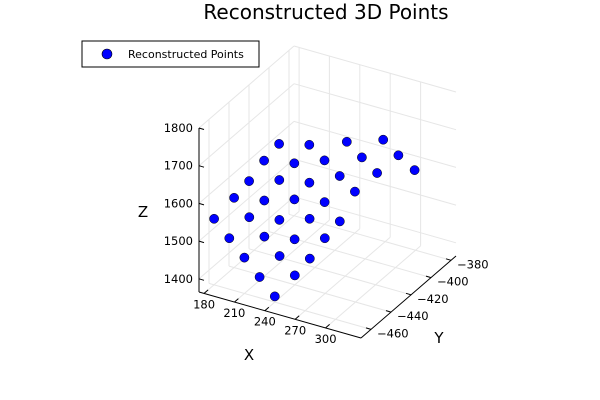 The height and width of the screenshot is (400, 600). I want to click on x-axis-line, so click(280, 315).